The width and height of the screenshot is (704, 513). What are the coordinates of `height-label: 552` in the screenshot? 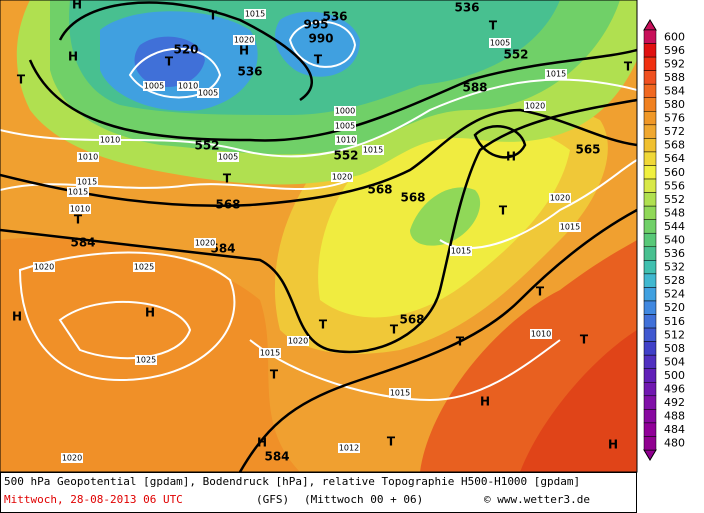 It's located at (515, 55).